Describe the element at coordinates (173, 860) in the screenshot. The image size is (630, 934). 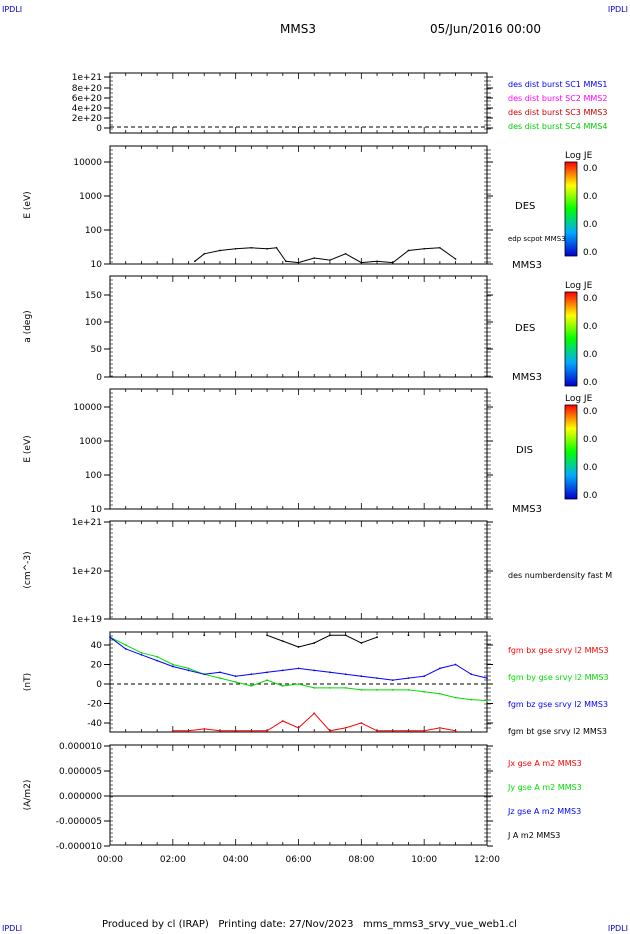
I see `xaxis-tick-label: 02:00` at that location.